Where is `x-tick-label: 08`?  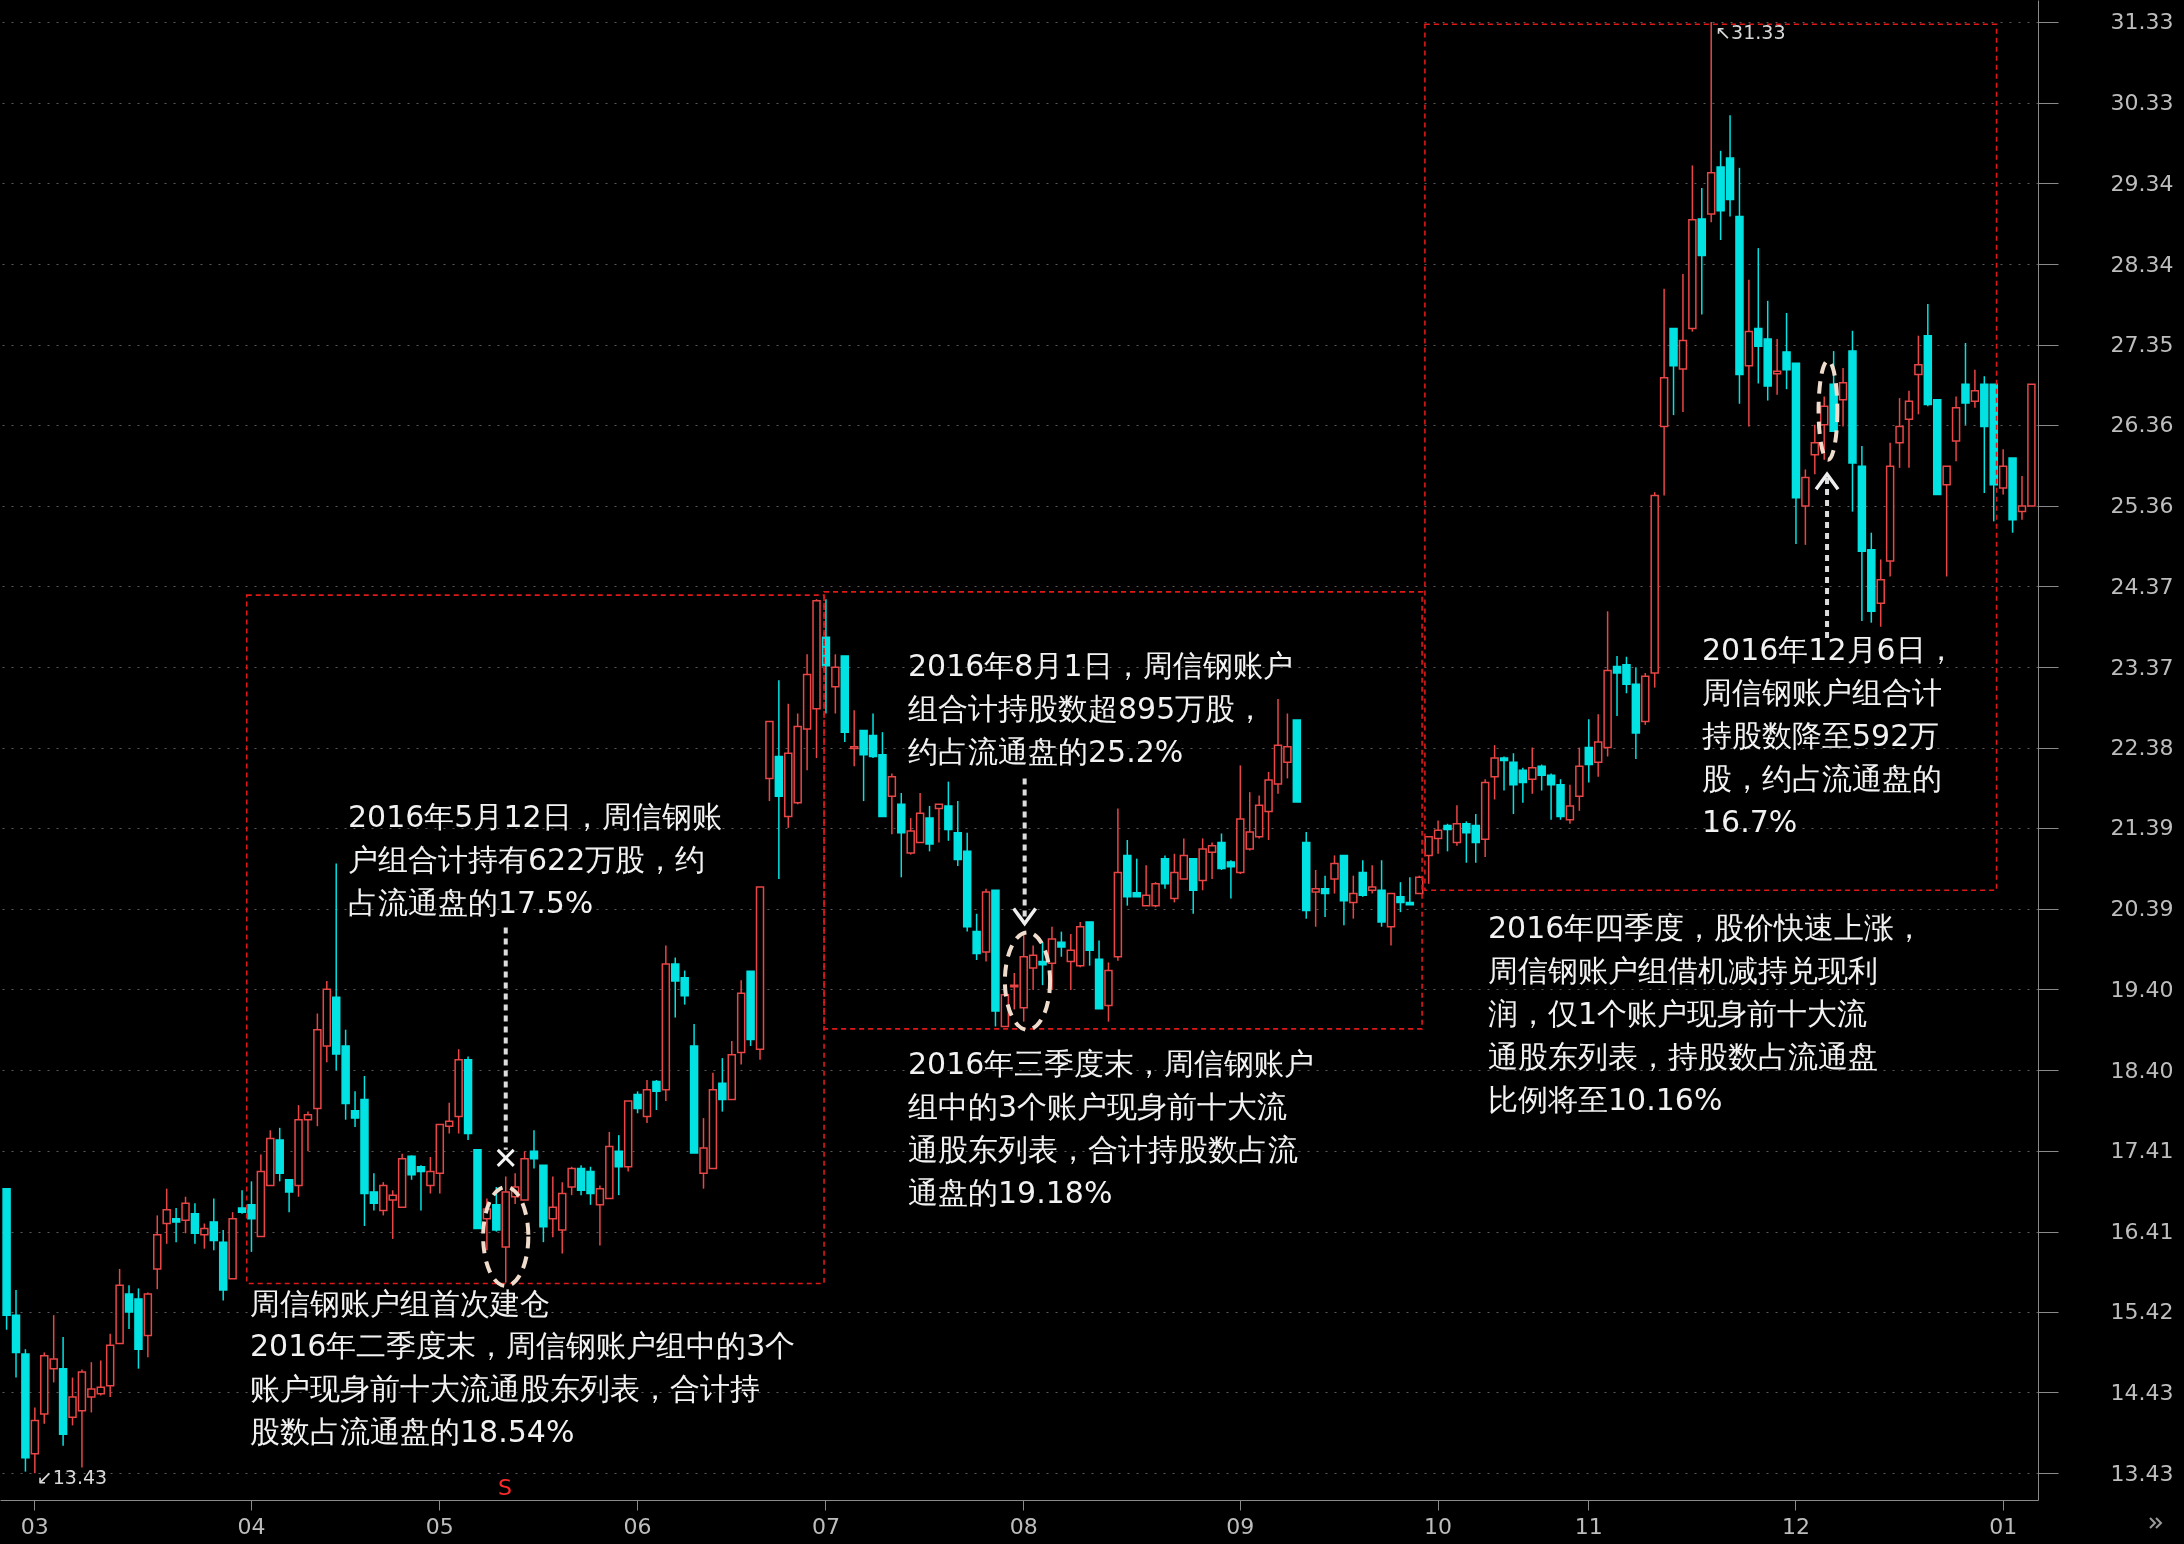 x-tick-label: 08 is located at coordinates (1023, 1526).